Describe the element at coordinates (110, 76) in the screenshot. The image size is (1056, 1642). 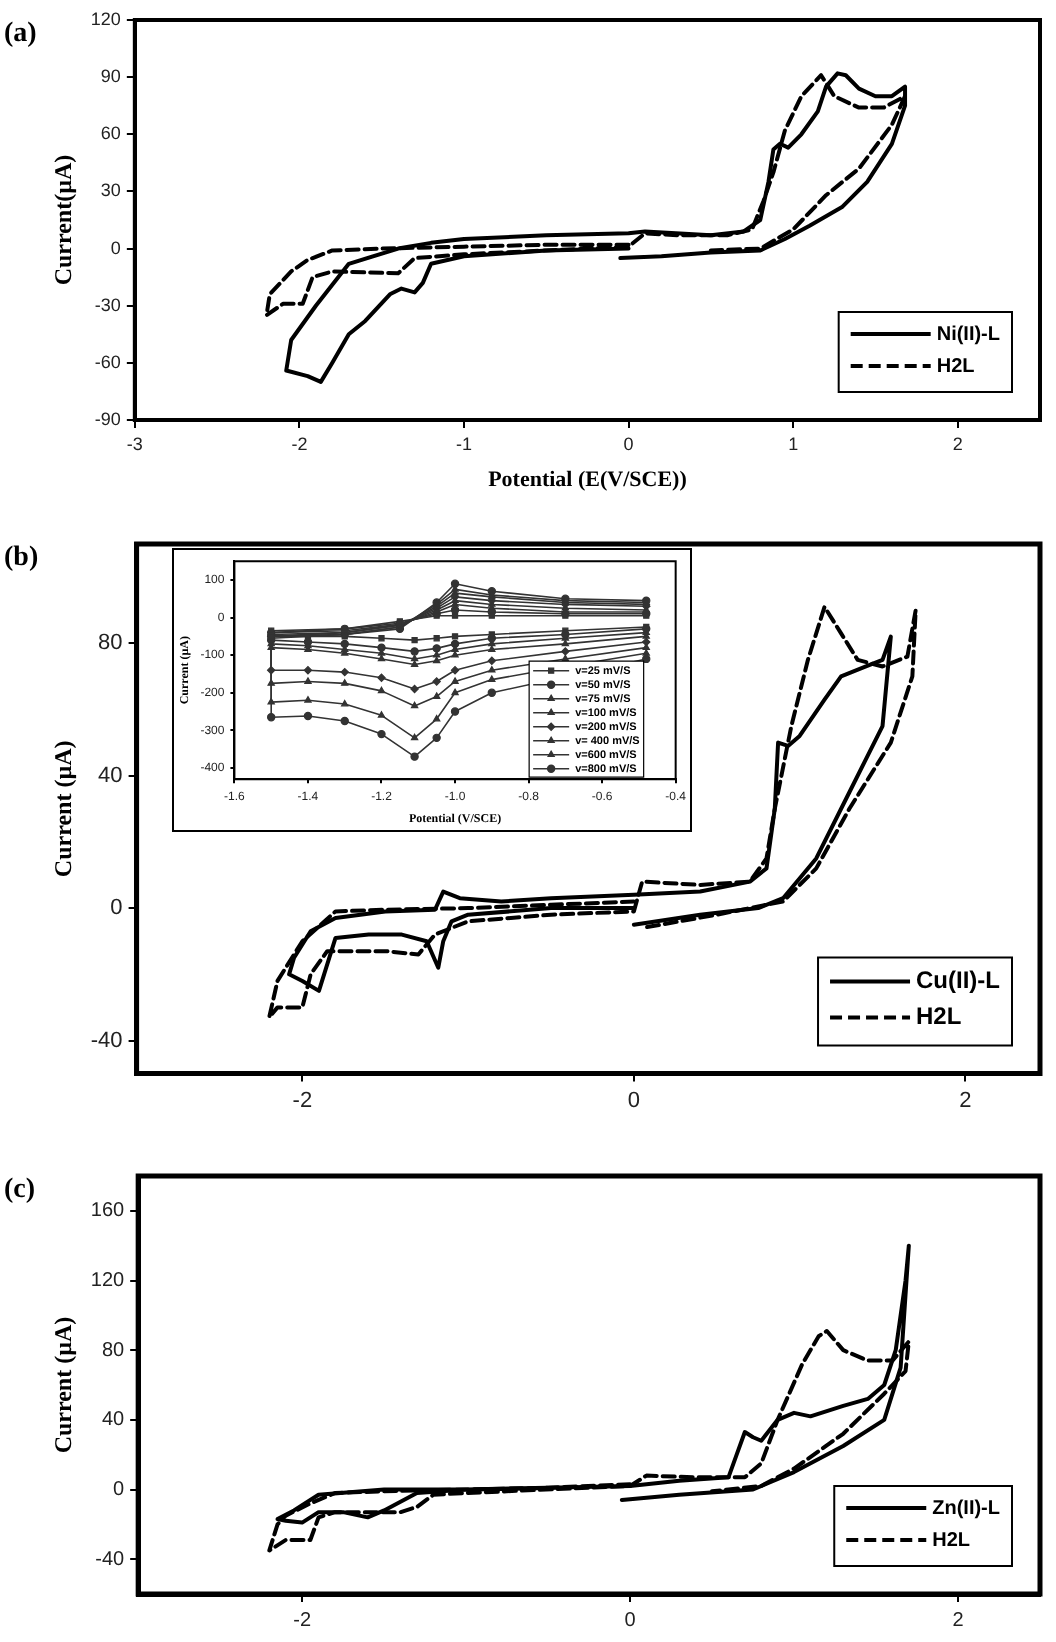
I see `y-tick-label: 90` at that location.